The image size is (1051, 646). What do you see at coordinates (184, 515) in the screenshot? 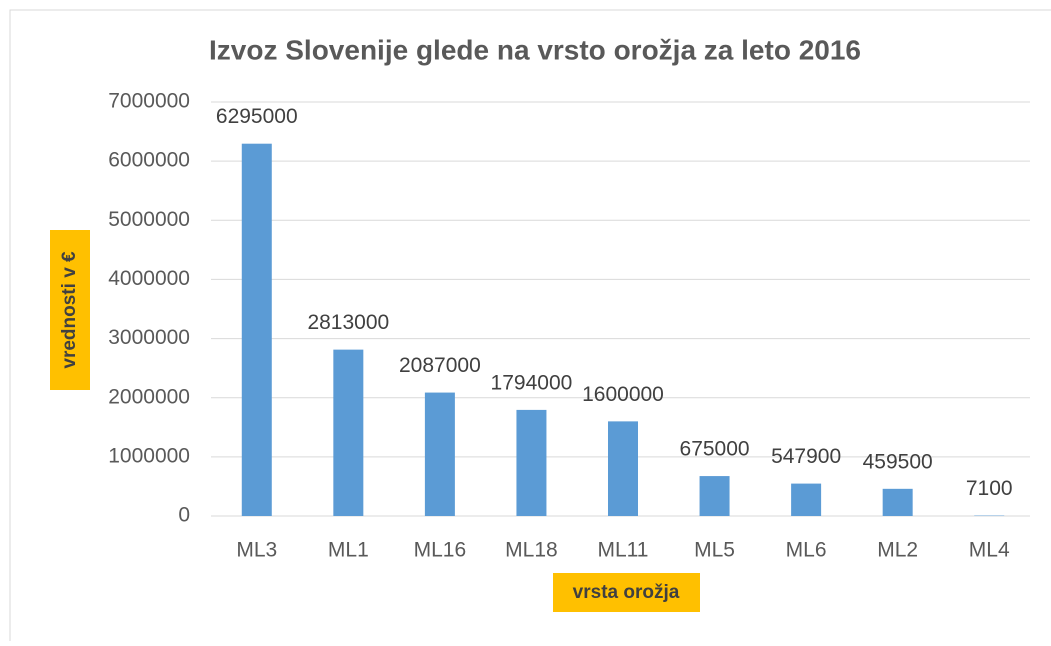
I see `y-tick-label: 0` at bounding box center [184, 515].